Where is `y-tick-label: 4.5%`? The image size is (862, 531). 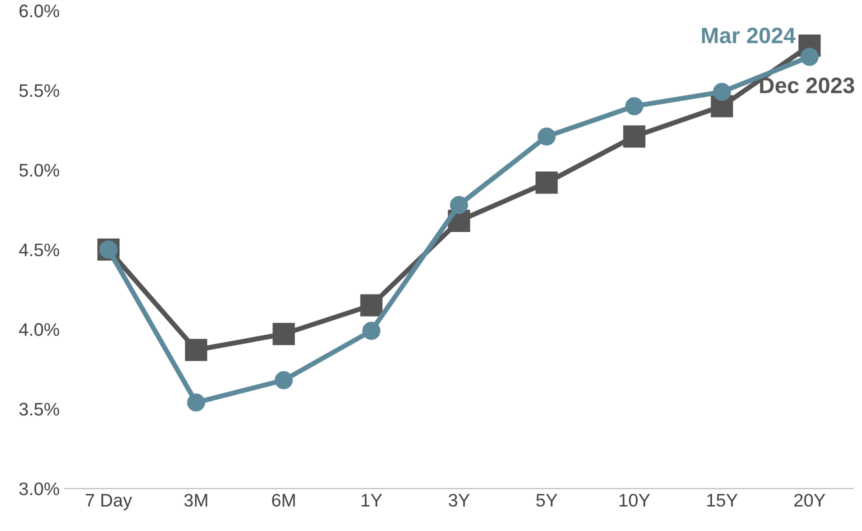 y-tick-label: 4.5% is located at coordinates (39, 250).